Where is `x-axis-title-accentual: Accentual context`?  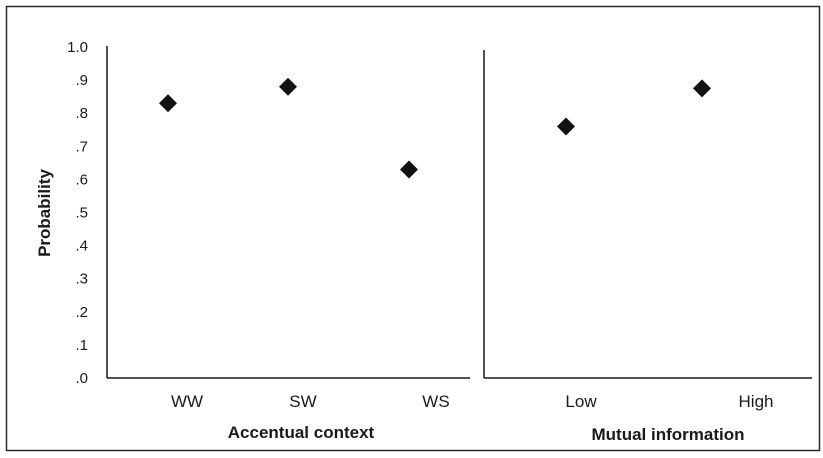 x-axis-title-accentual: Accentual context is located at coordinates (301, 432).